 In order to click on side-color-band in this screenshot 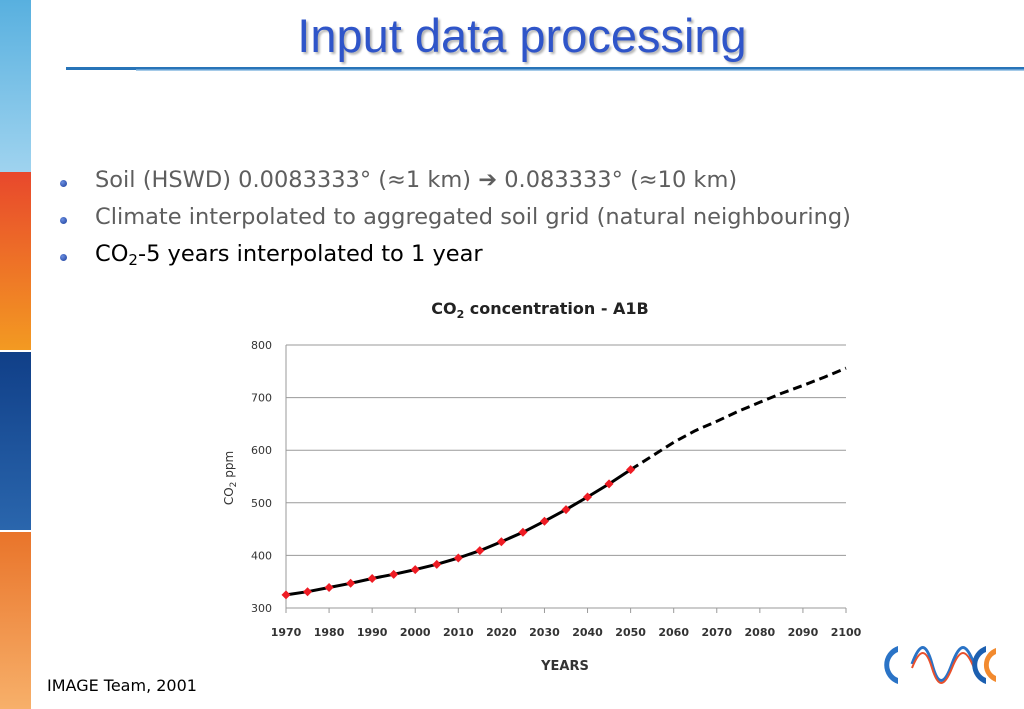, I will do `click(15, 354)`.